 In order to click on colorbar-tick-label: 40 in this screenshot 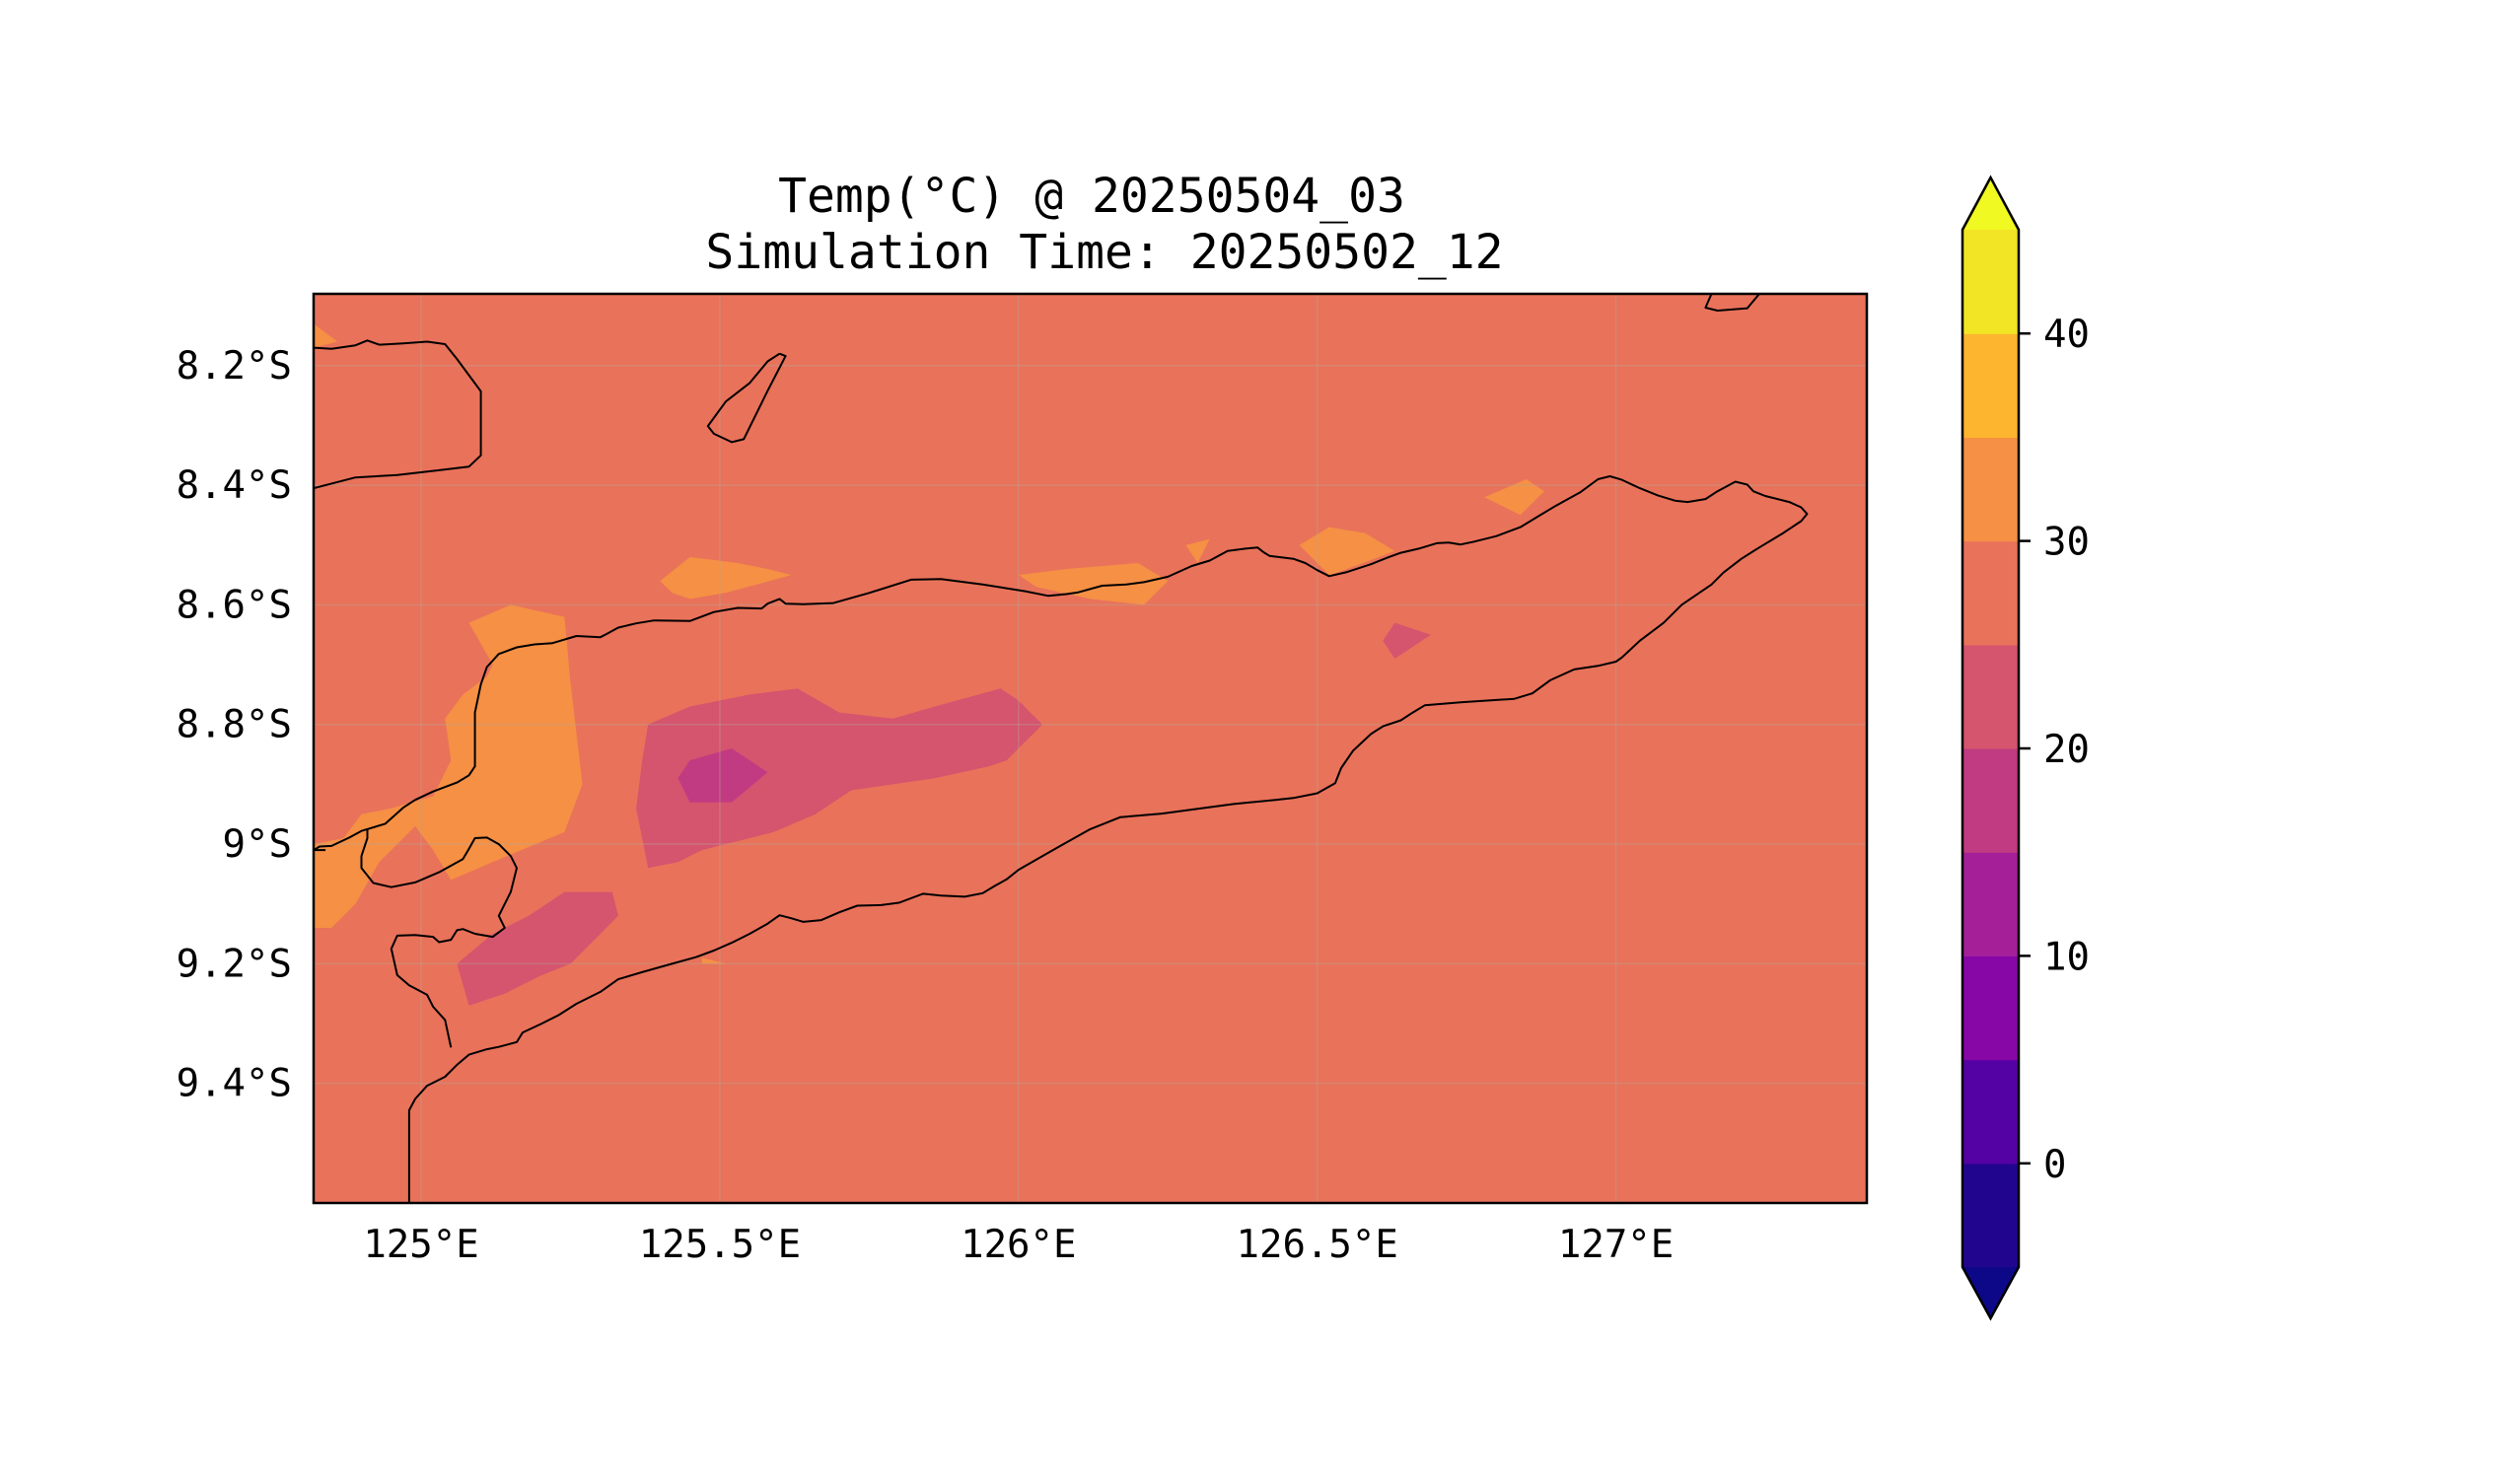, I will do `click(2066, 335)`.